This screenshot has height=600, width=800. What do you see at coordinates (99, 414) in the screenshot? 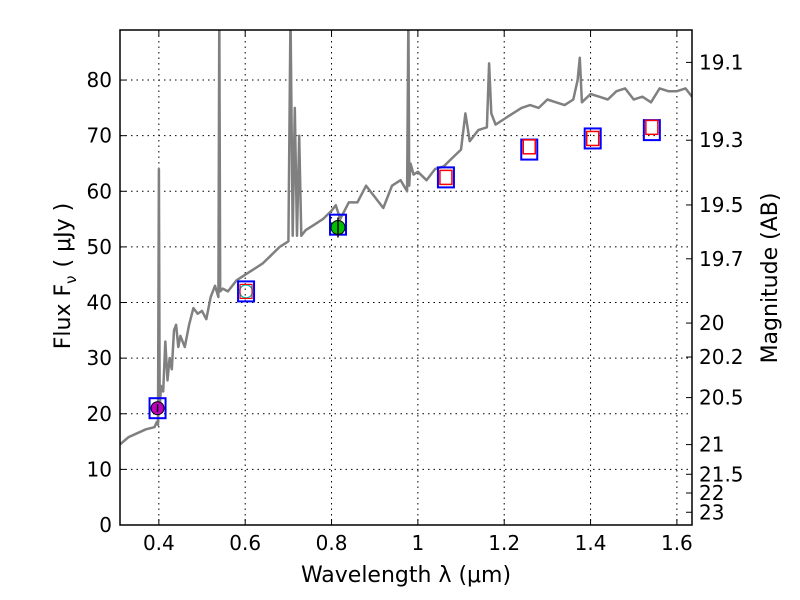
I see `y-tick-label: 20` at bounding box center [99, 414].